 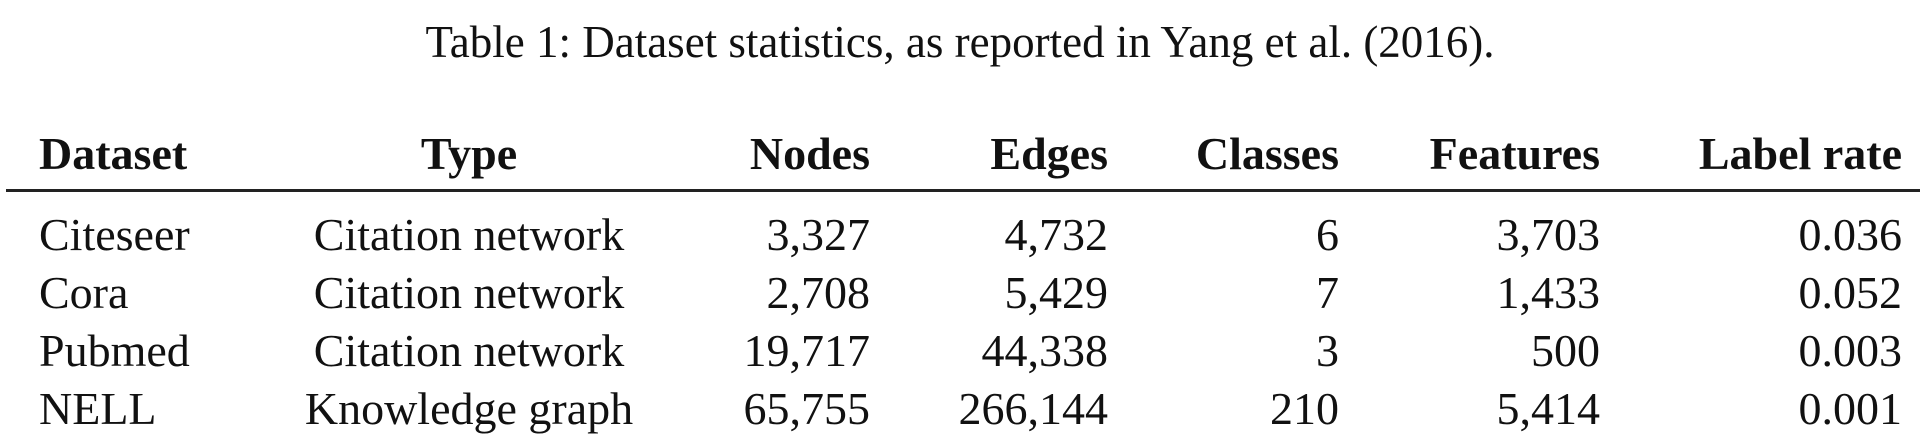 I want to click on table-cell: 6, so click(x=1327, y=234).